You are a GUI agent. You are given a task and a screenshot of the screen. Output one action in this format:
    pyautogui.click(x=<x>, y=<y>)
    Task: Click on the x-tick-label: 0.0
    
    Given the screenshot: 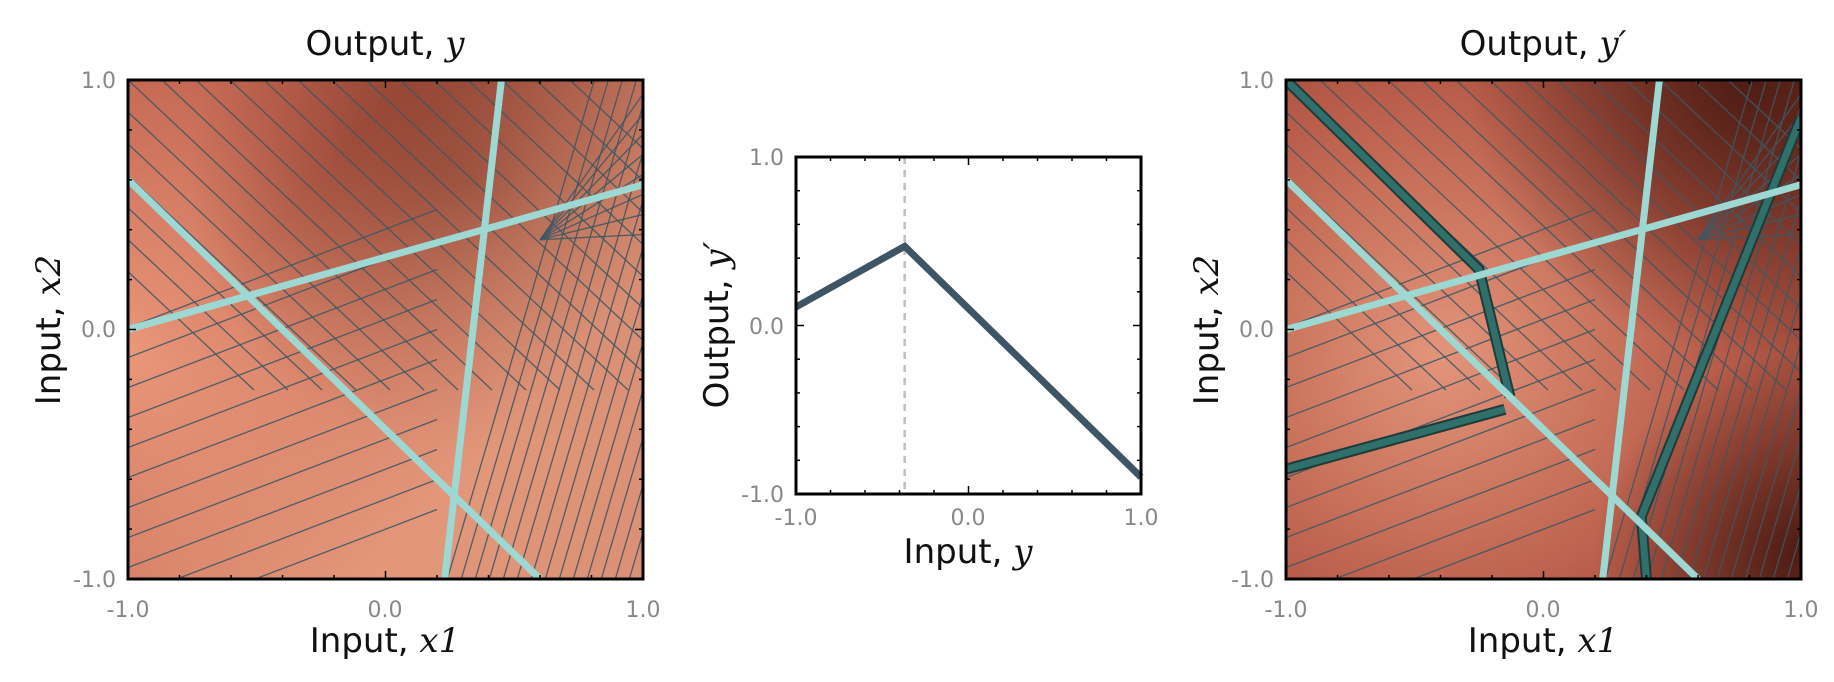 What is the action you would take?
    pyautogui.click(x=1543, y=610)
    